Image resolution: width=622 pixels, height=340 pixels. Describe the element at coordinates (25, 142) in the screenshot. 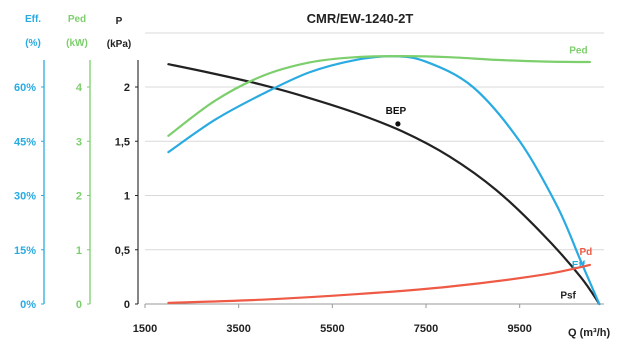

I see `eff-tick-label: 45%` at that location.